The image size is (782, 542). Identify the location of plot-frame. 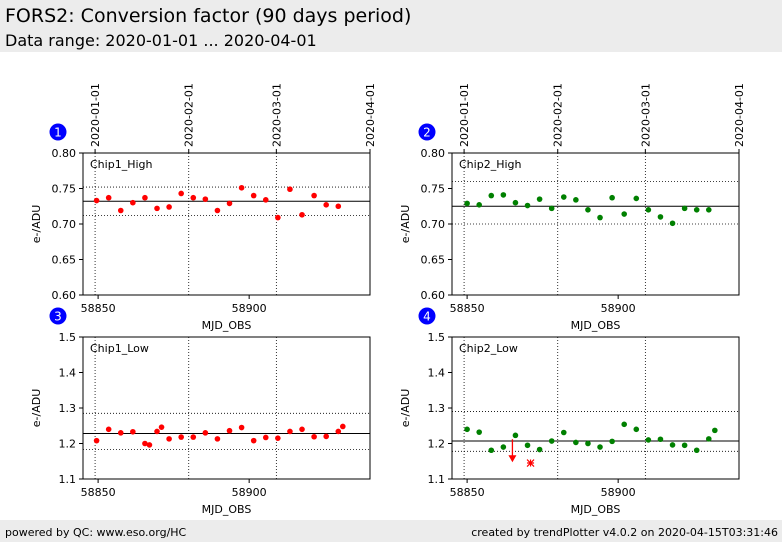
(595, 408).